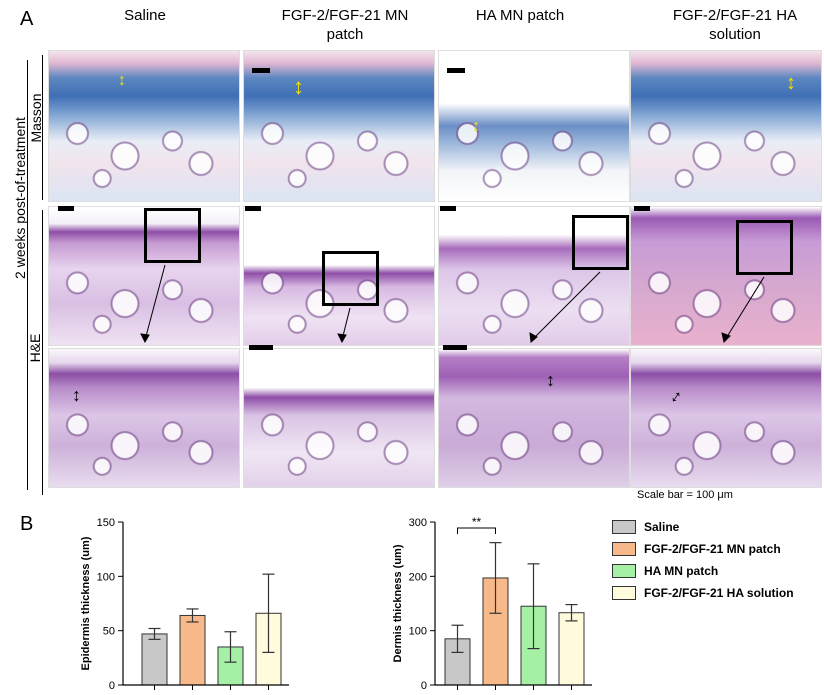 The height and width of the screenshot is (695, 824). Describe the element at coordinates (27, 524) in the screenshot. I see `panel-b-letter: B` at that location.